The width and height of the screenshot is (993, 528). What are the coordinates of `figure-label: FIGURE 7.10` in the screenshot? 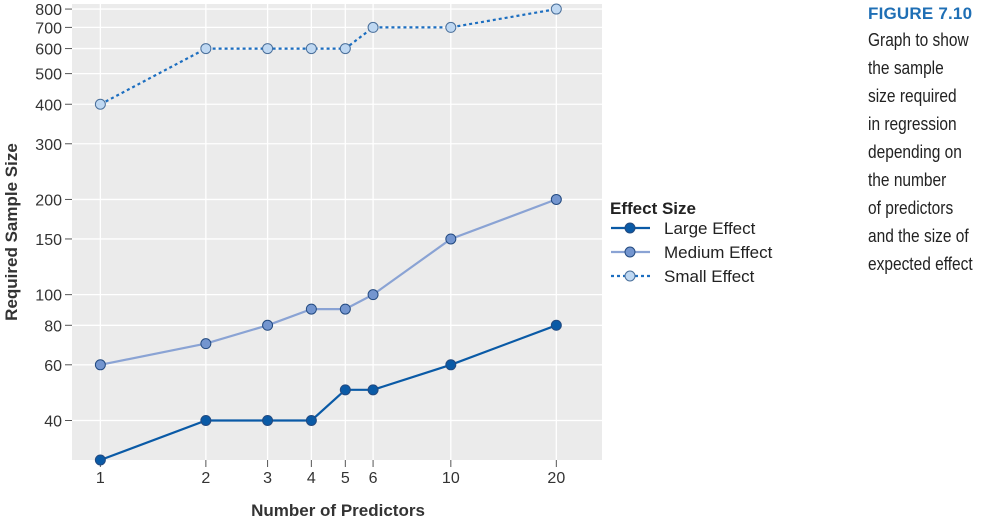 It's located at (920, 13).